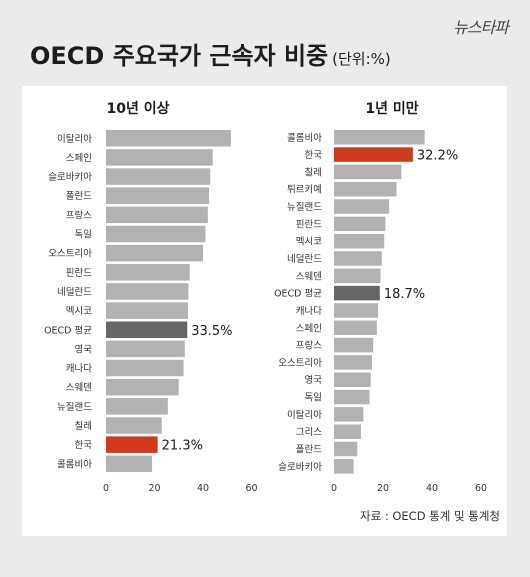 This screenshot has height=577, width=530. What do you see at coordinates (84, 445) in the screenshot?
I see `category-label-1-16: 한국` at bounding box center [84, 445].